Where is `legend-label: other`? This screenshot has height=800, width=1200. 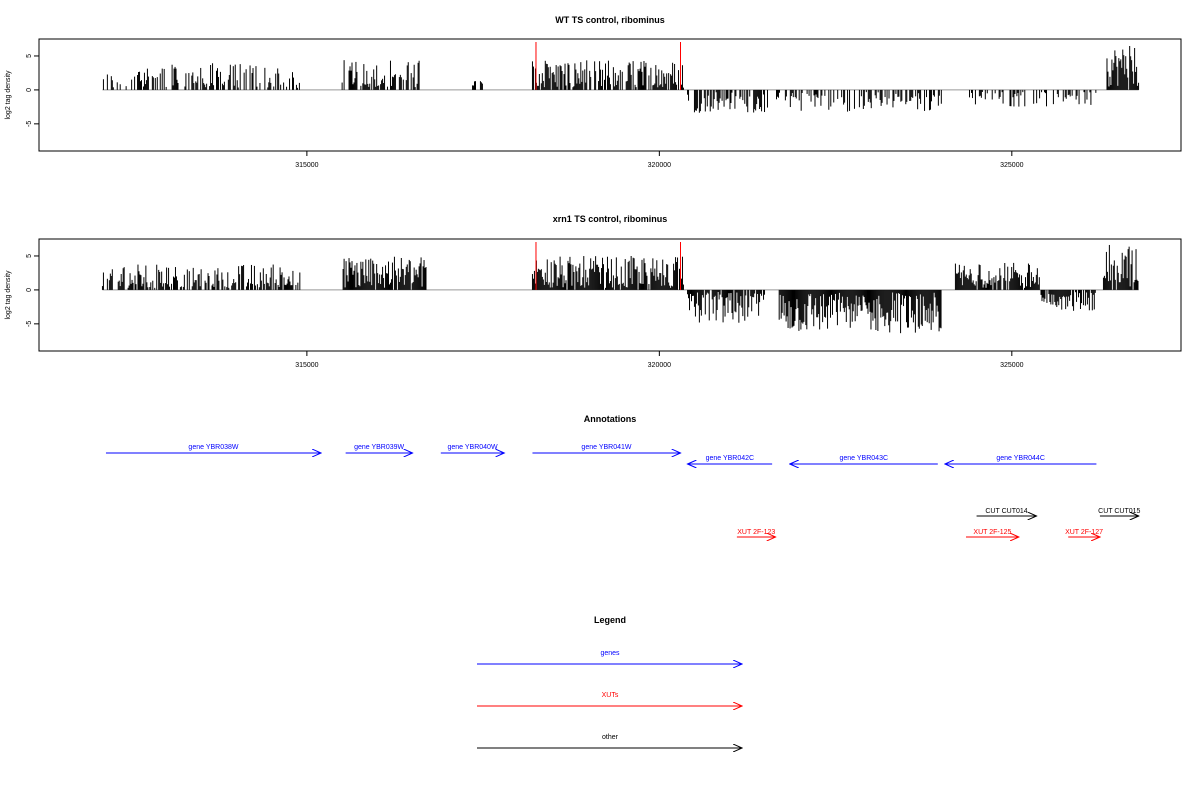 legend-label: other is located at coordinates (610, 737).